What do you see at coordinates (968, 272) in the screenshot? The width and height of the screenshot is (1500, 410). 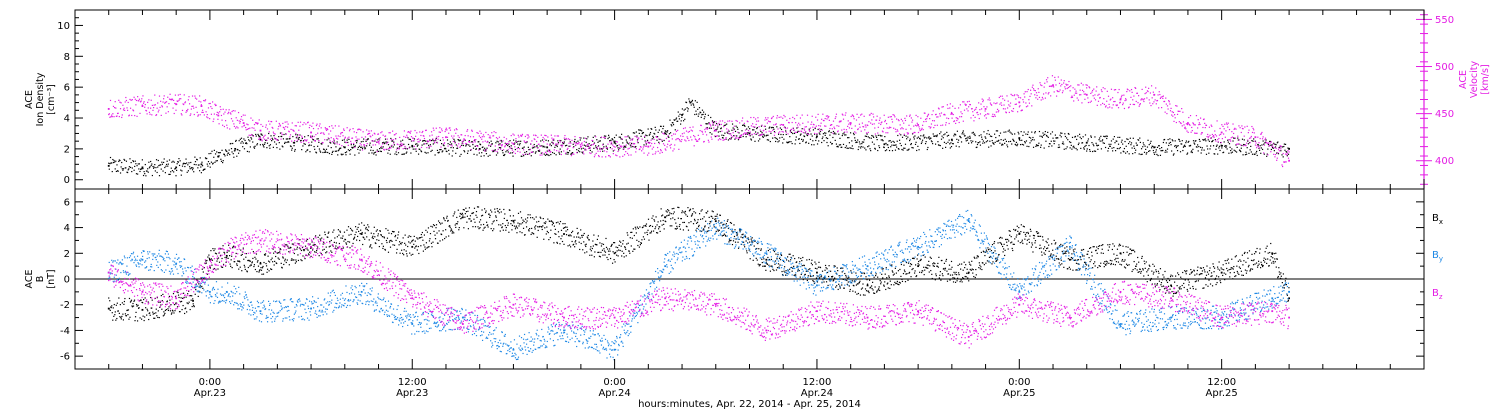 I see `bx-point` at bounding box center [968, 272].